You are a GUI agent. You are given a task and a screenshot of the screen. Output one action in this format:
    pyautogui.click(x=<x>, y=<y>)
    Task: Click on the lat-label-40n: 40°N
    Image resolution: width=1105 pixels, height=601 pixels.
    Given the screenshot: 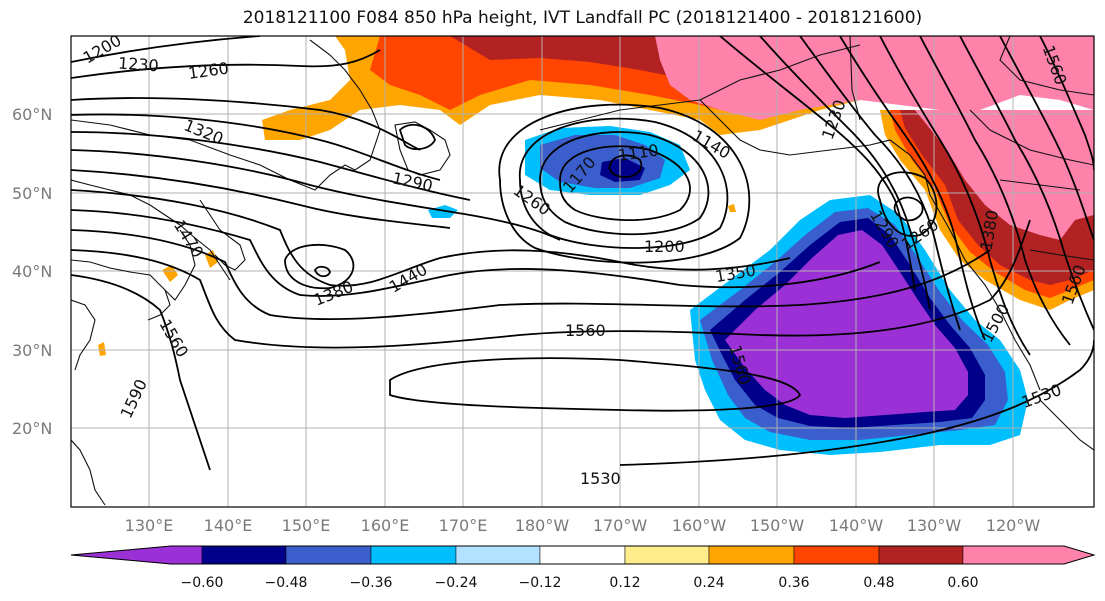 What is the action you would take?
    pyautogui.click(x=32, y=271)
    